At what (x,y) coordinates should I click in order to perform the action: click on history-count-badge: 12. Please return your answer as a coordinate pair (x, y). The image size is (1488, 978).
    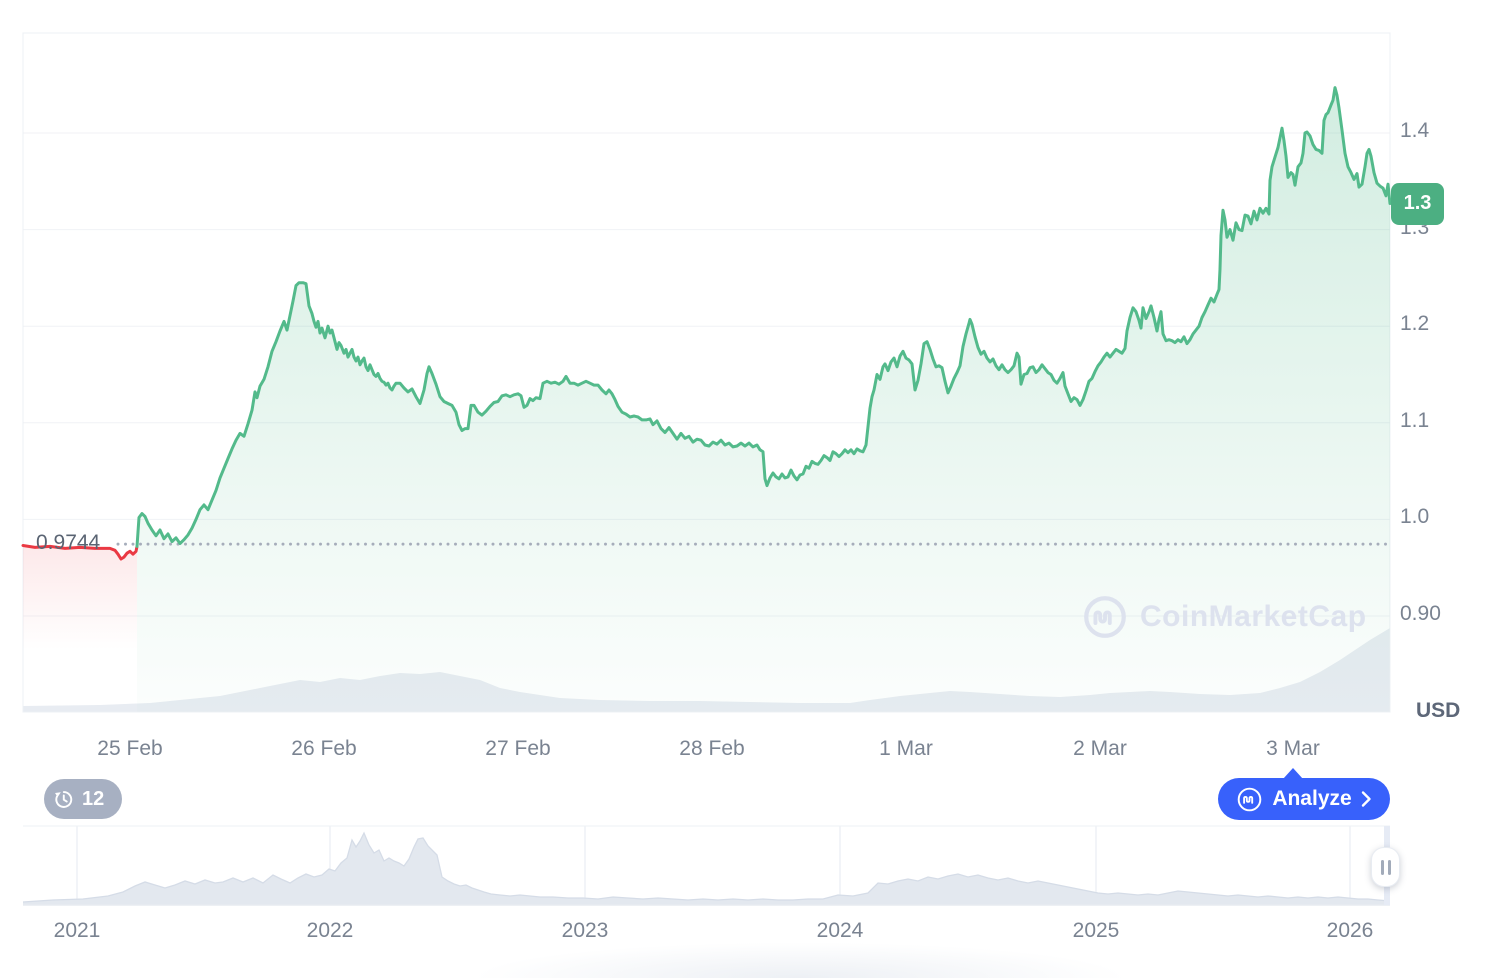
    Looking at the image, I should click on (83, 799).